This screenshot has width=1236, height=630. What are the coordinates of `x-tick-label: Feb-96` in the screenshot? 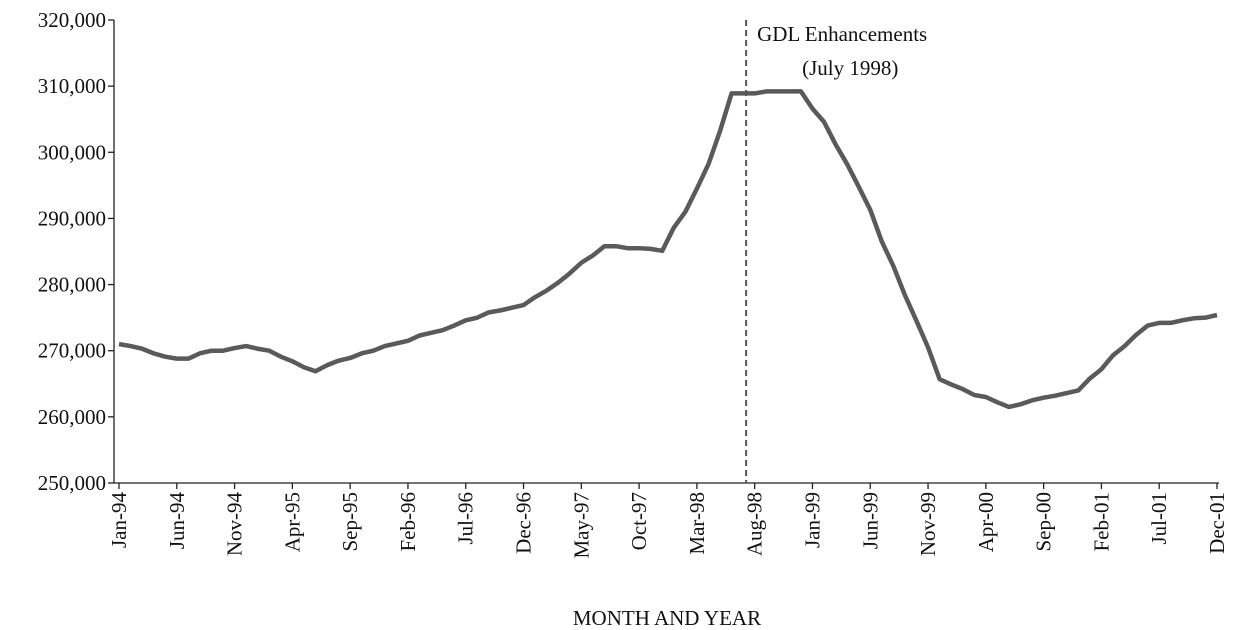 It's located at (408, 522).